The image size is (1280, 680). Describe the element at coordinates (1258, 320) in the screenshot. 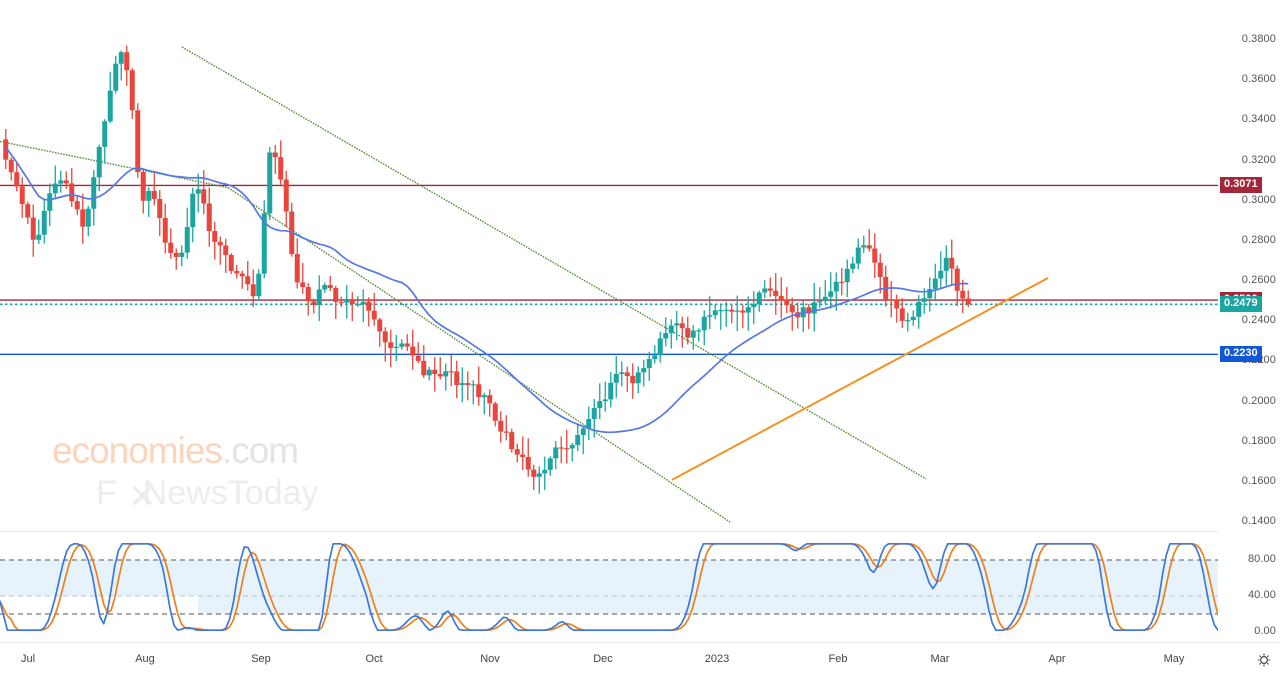

I see `price-axis-tick: 0.2400` at that location.